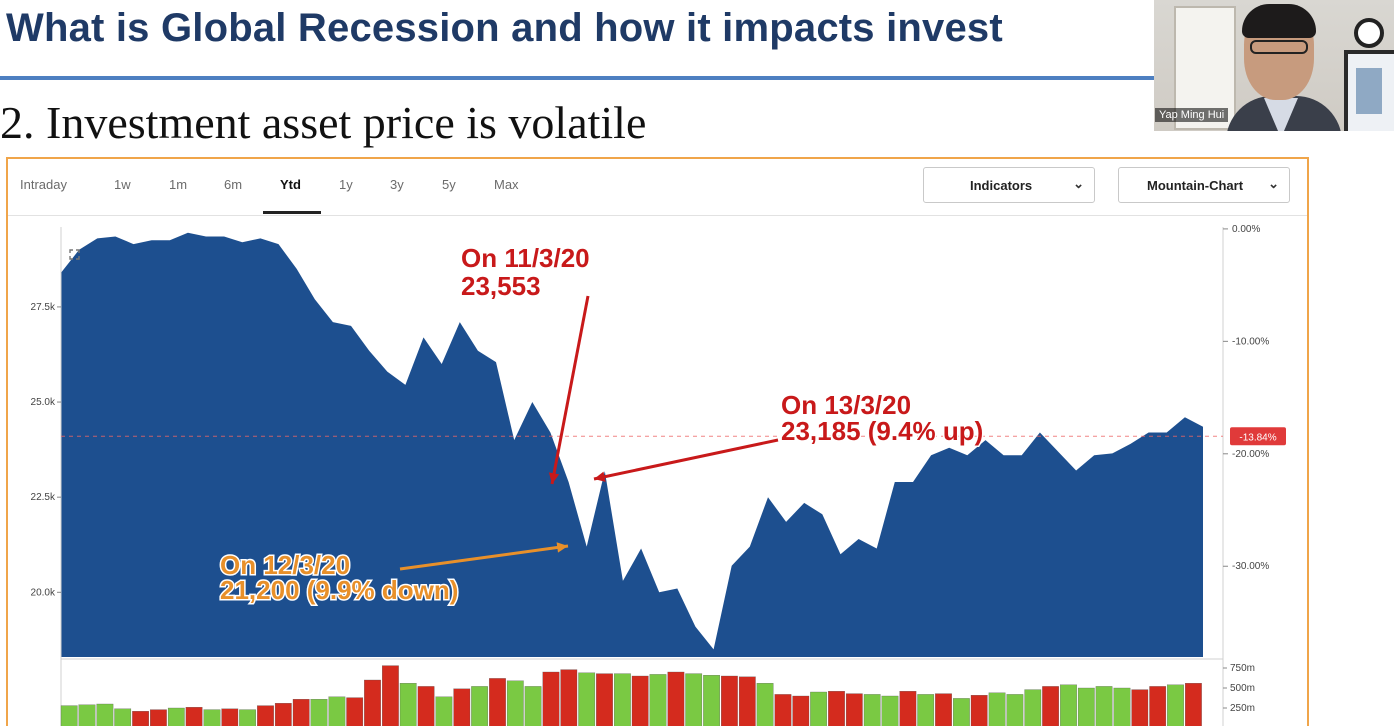 Image resolution: width=1394 pixels, height=726 pixels. Describe the element at coordinates (1192, 115) in the screenshot. I see `participant-name: Yap Ming Hui` at that location.